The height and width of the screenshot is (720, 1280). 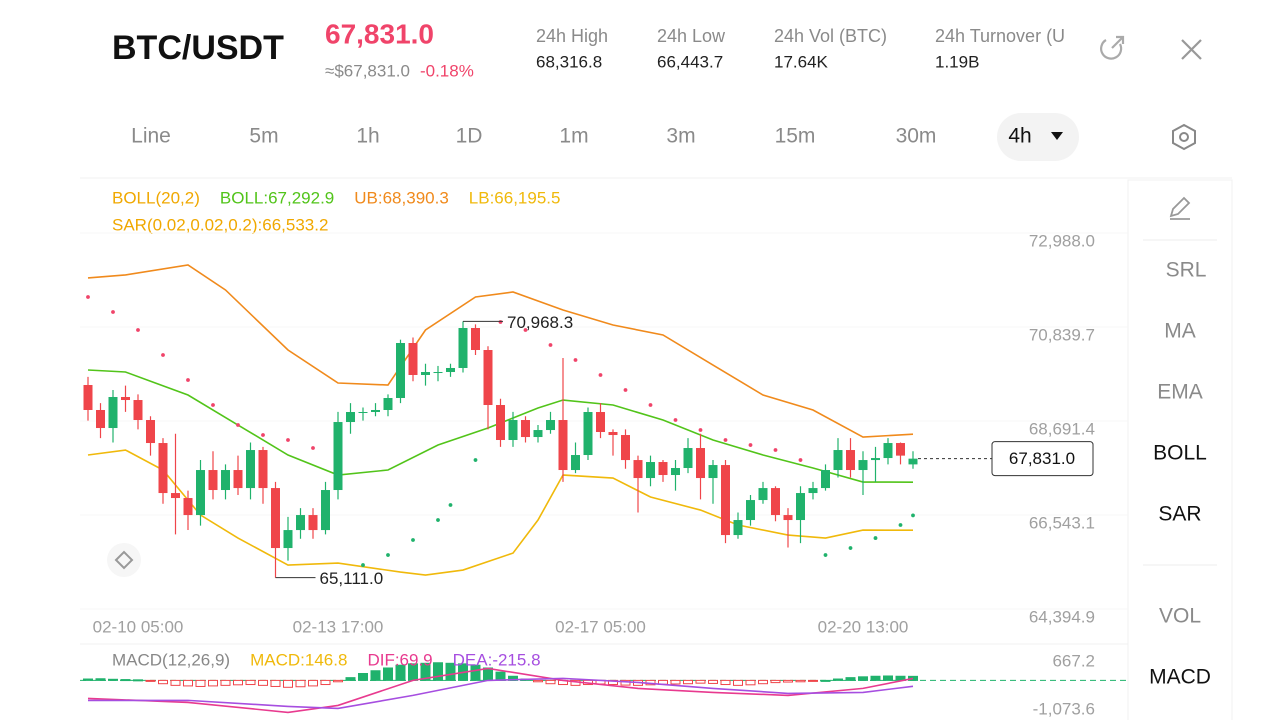 I want to click on interval-tab: 1h, so click(x=367, y=136).